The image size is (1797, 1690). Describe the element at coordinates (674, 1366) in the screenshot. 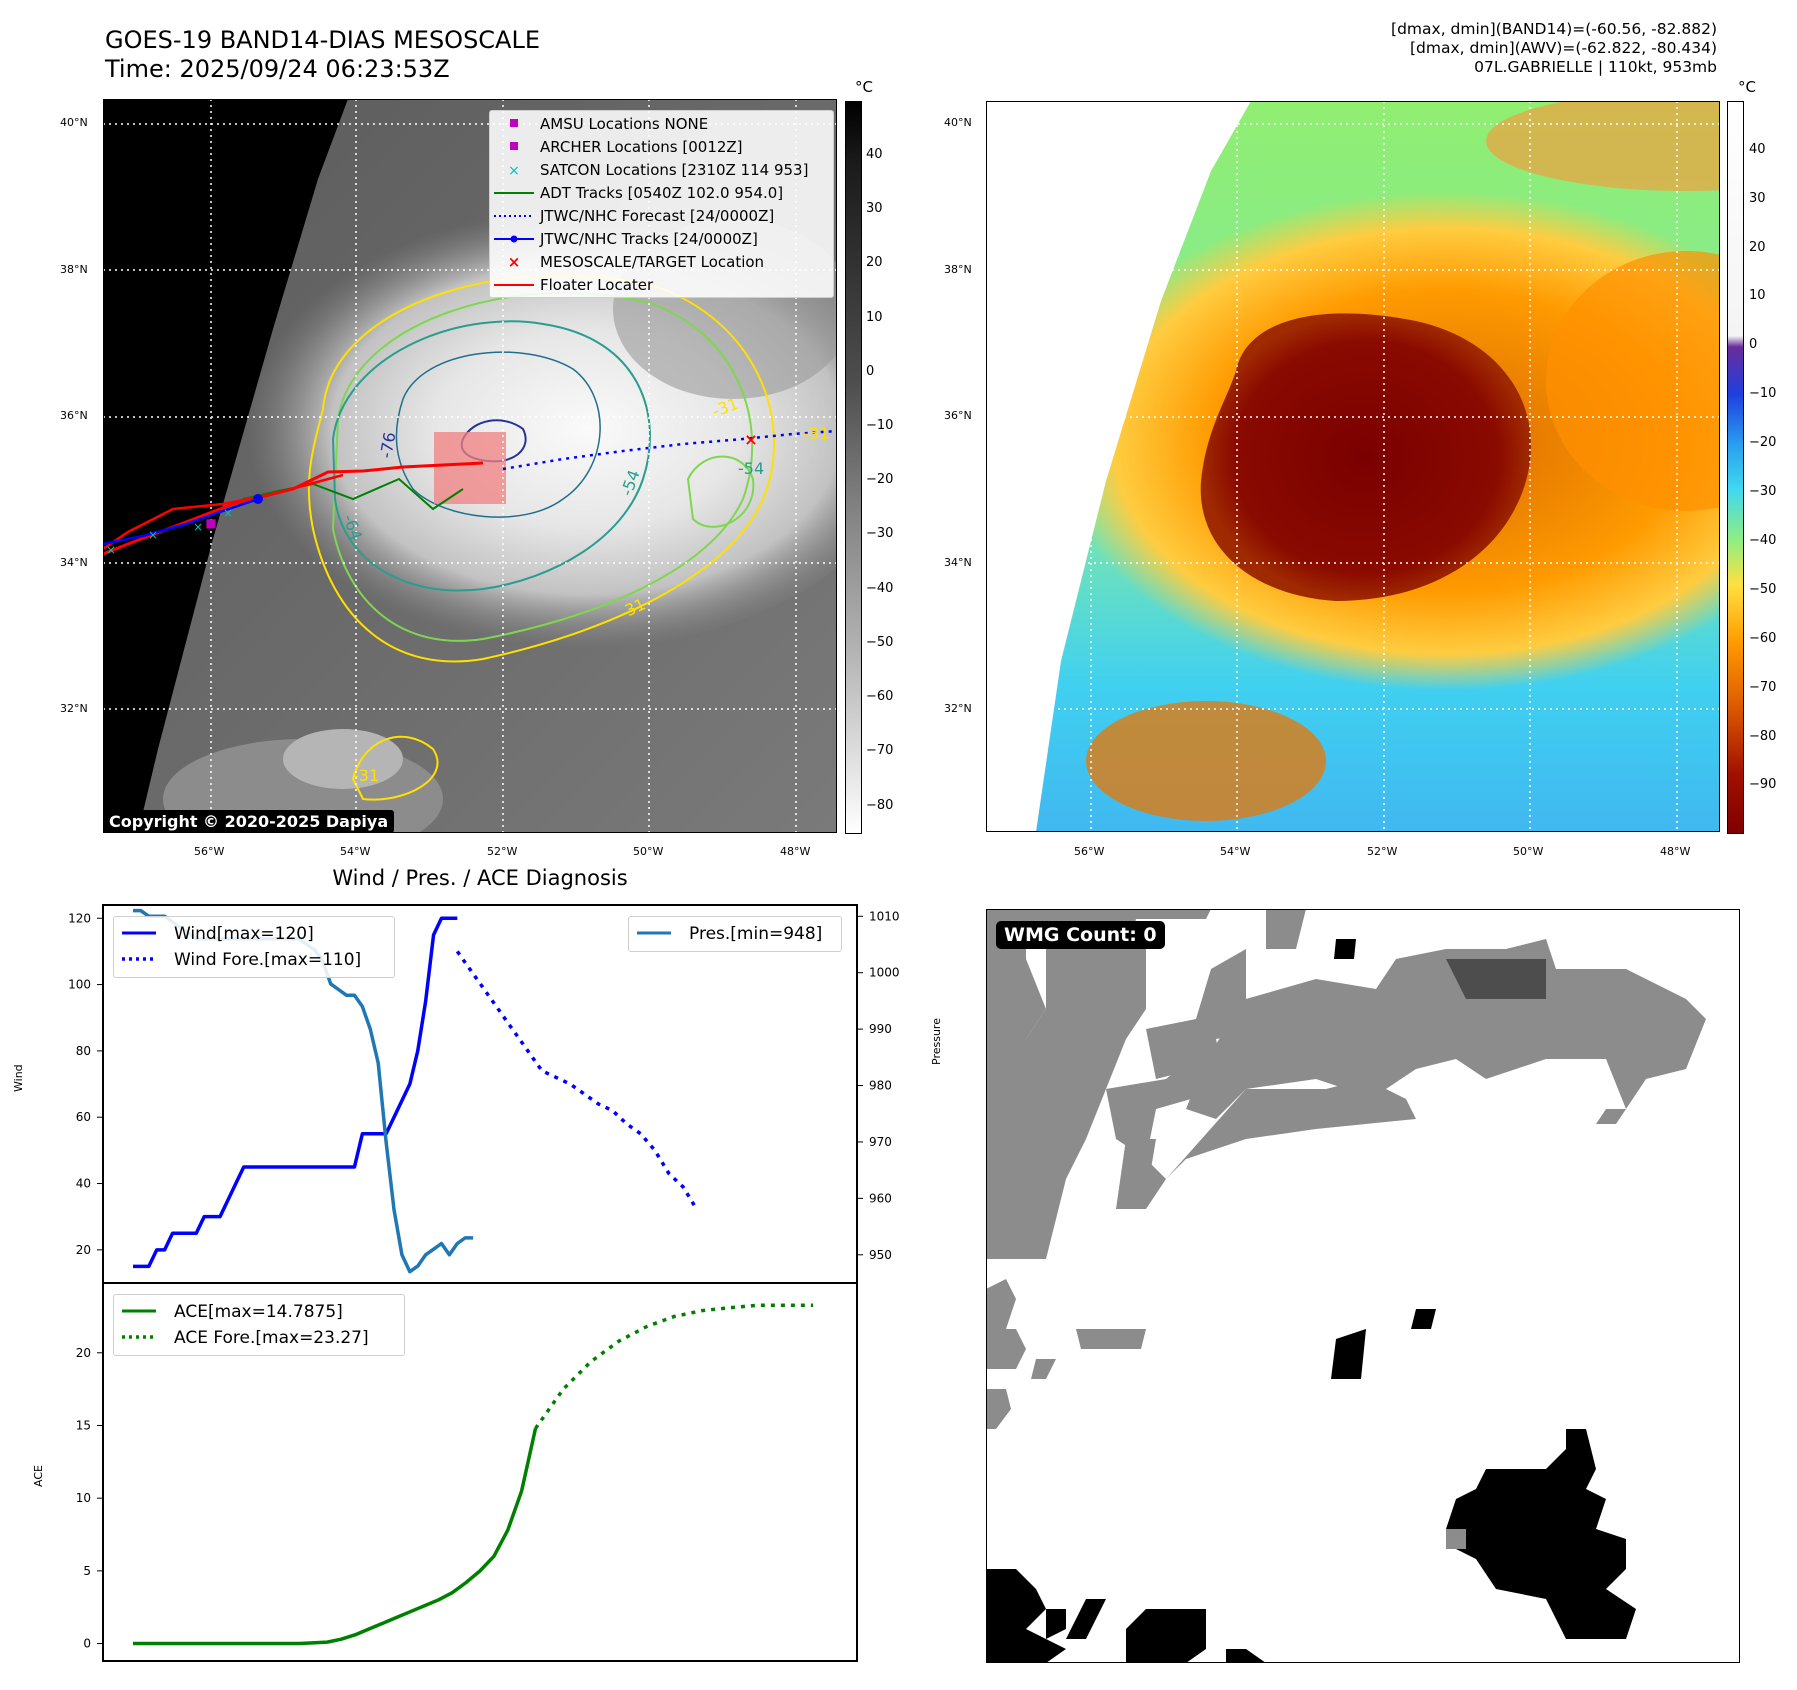

I see `series-ace-forecast-line` at that location.